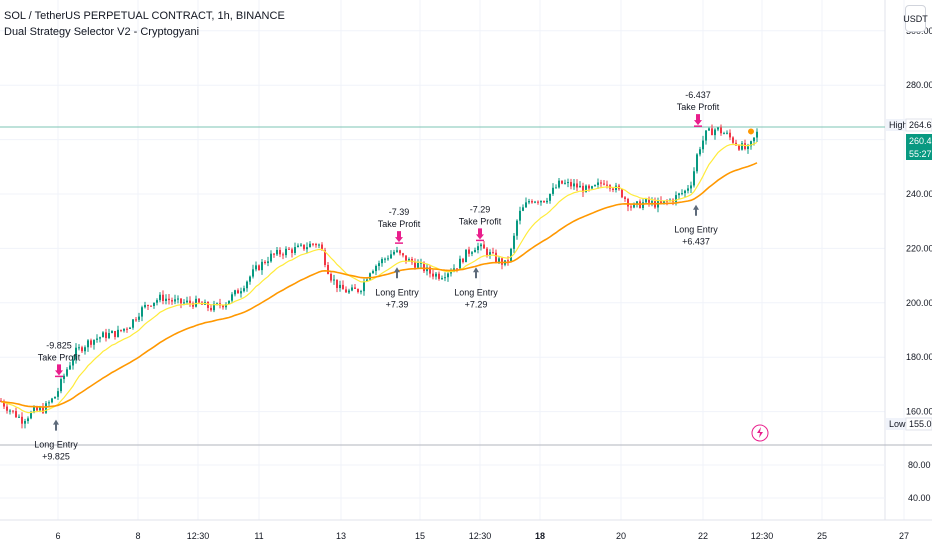 Image resolution: width=932 pixels, height=550 pixels. What do you see at coordinates (102, 32) in the screenshot?
I see `indicator-title: Dual Strategy Selector V2 - Cryptogyani` at bounding box center [102, 32].